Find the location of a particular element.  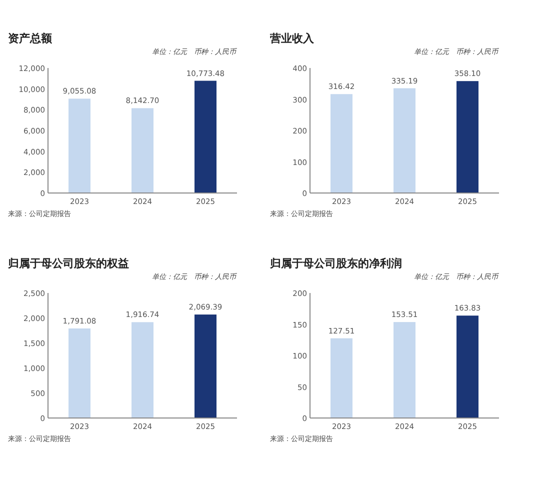

chart-title: 营业收入 is located at coordinates (292, 38).